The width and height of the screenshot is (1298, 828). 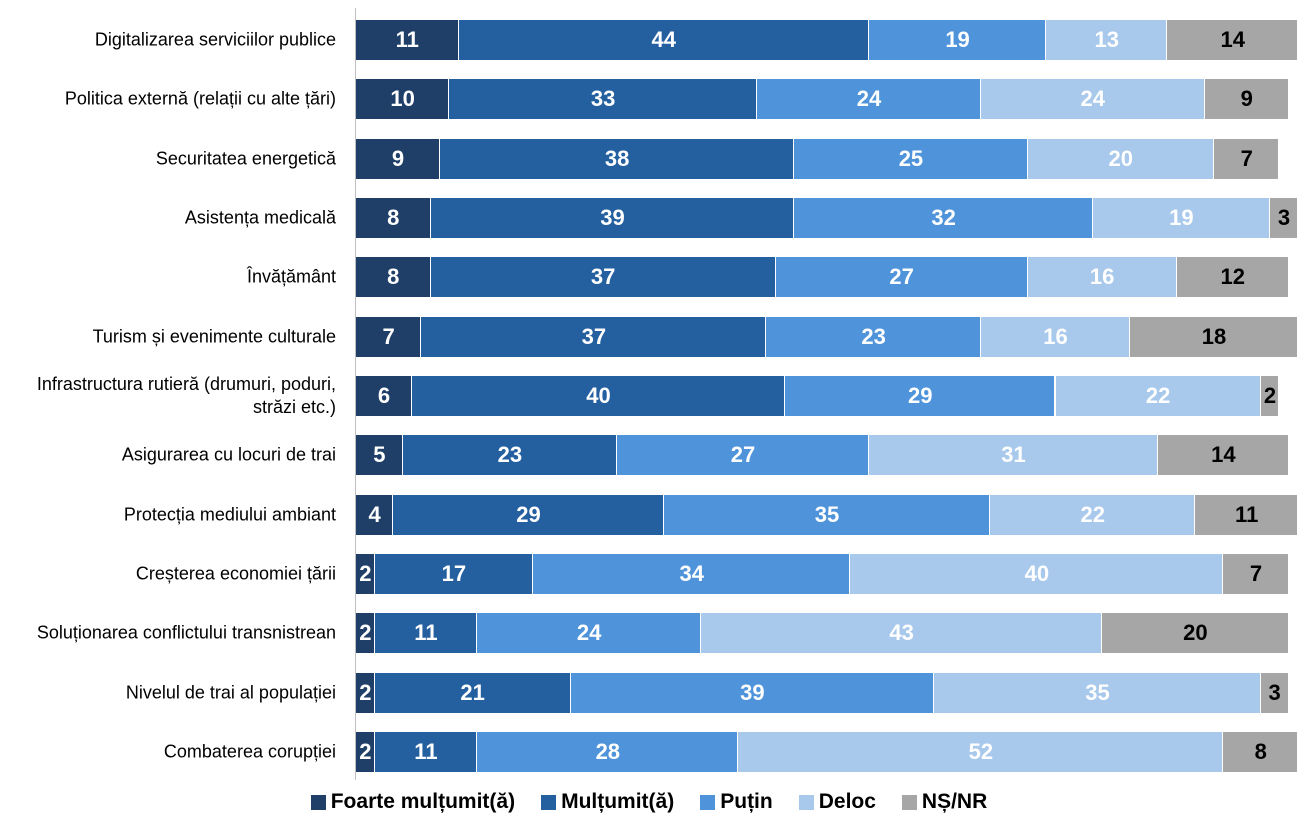 What do you see at coordinates (215, 39) in the screenshot?
I see `category-label: Digitalizarea serviciilor publice` at bounding box center [215, 39].